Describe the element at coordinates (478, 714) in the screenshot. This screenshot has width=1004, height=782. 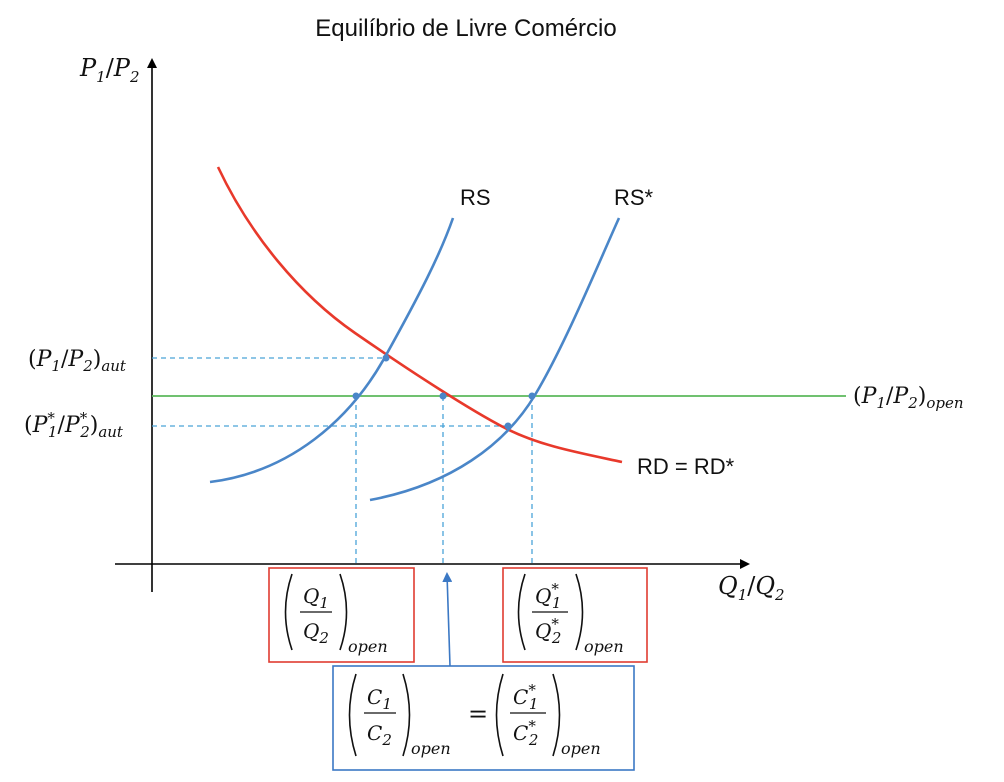
I see `consumption-equals: =` at that location.